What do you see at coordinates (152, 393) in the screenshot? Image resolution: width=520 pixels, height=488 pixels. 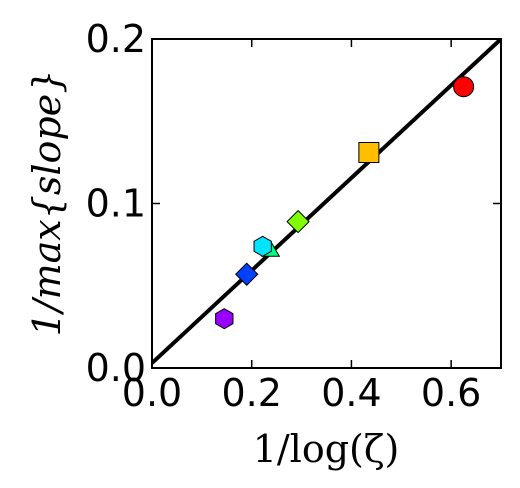 I see `x-tick-label: 0.0` at bounding box center [152, 393].